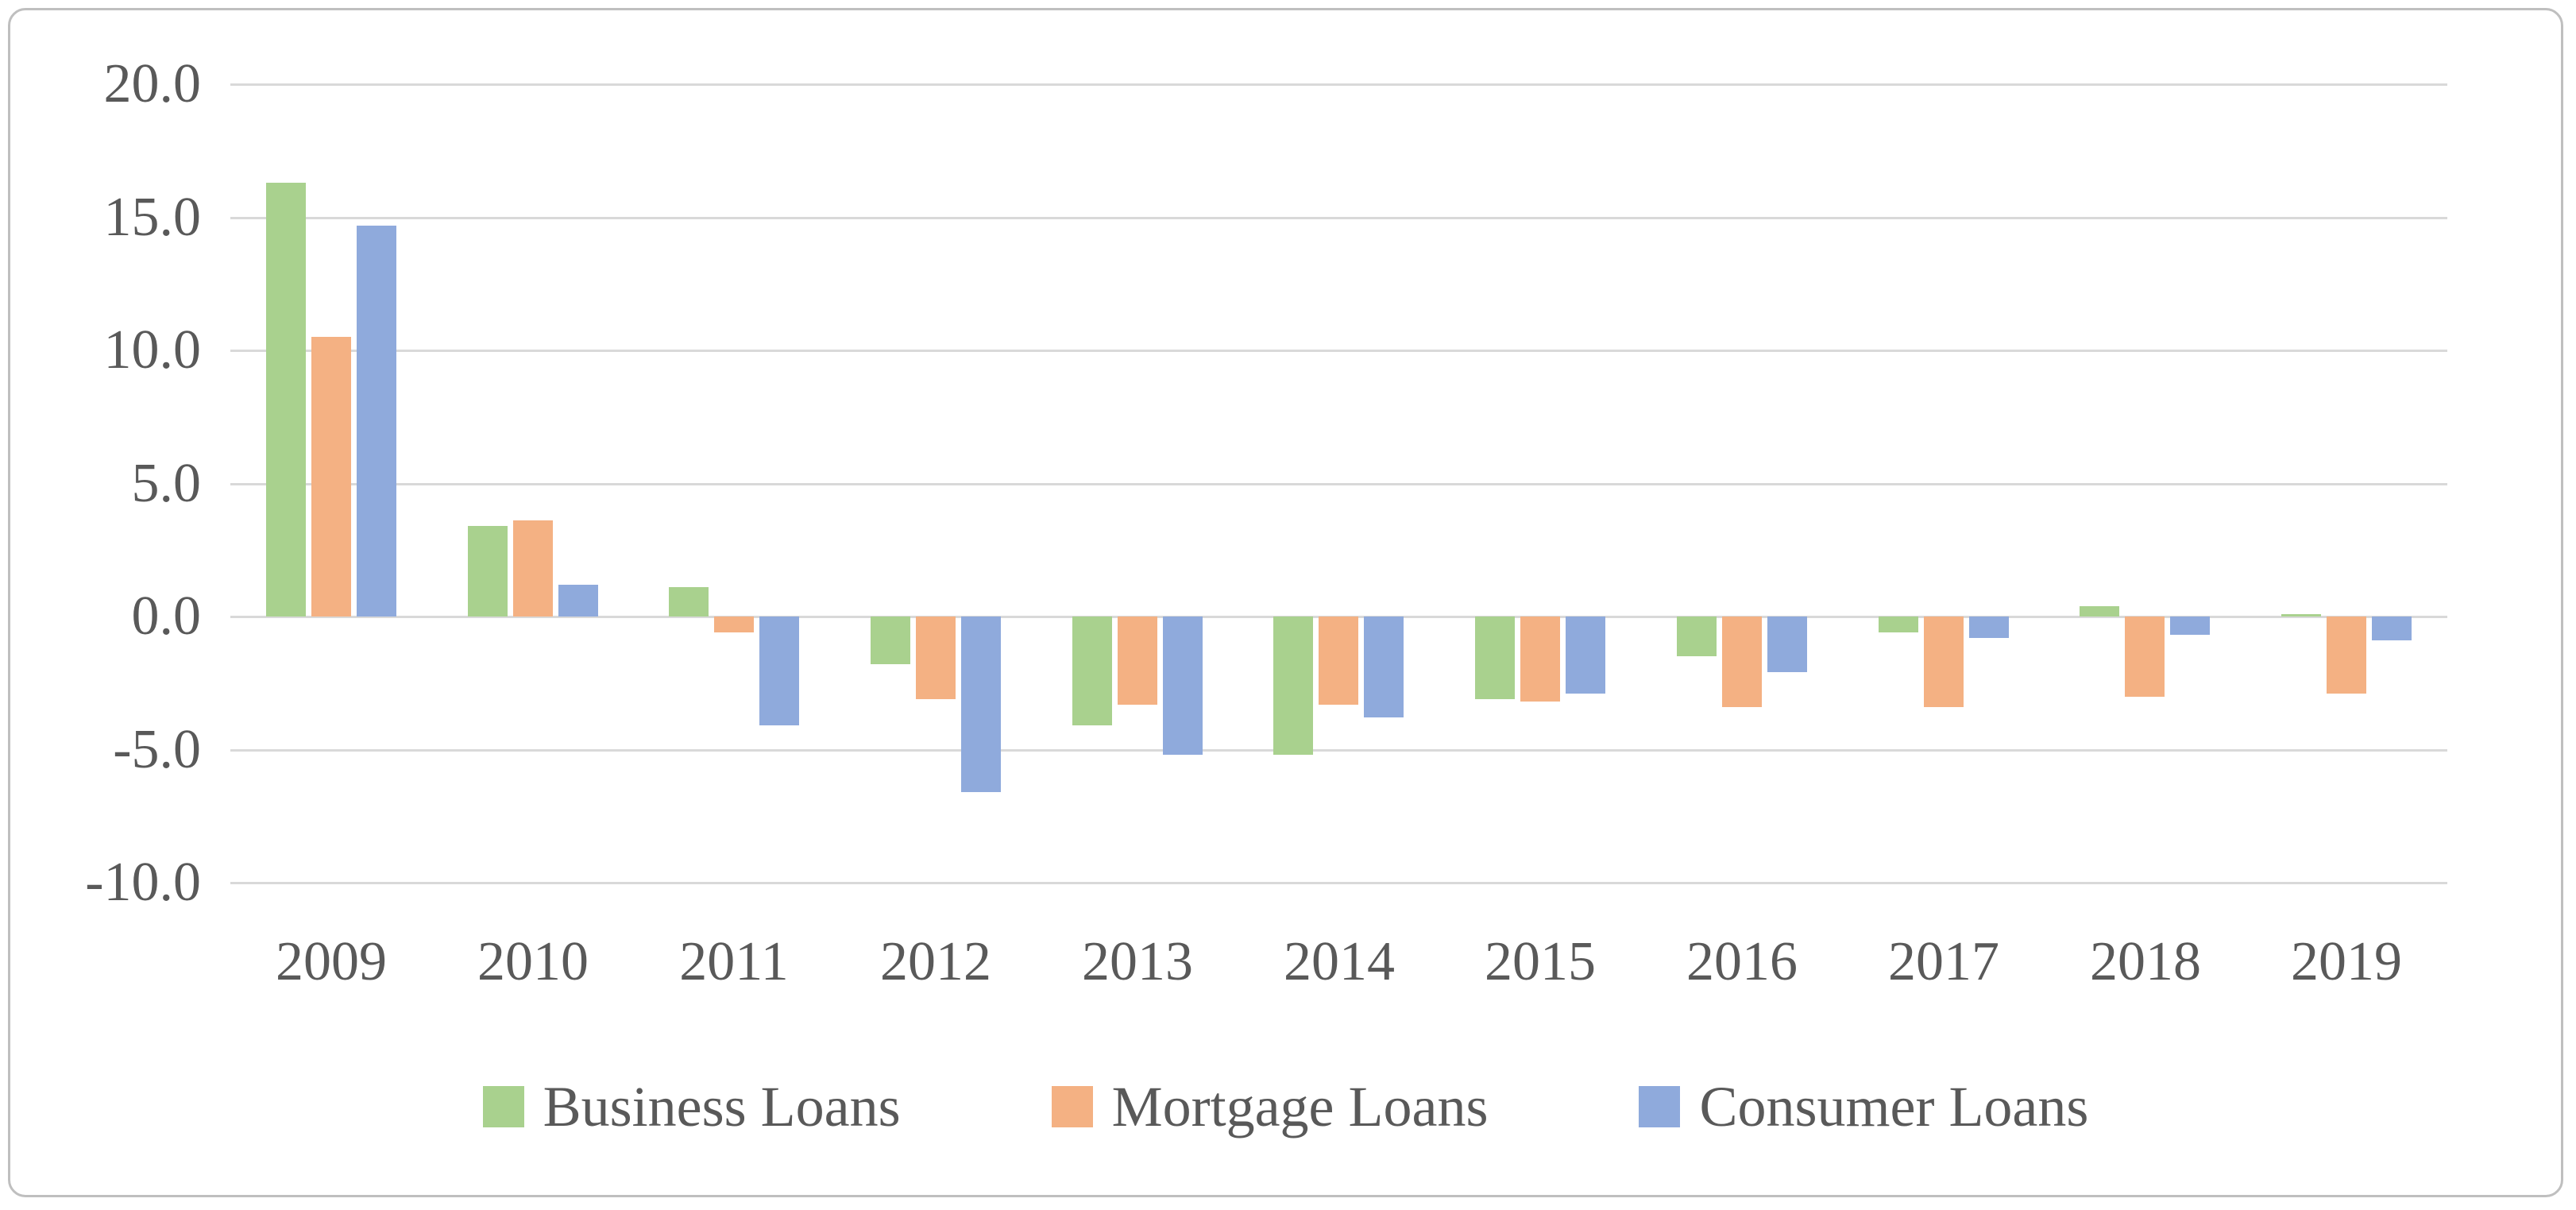 Image resolution: width=2576 pixels, height=1210 pixels. I want to click on legend-label: Mortgage Loans, so click(1300, 1106).